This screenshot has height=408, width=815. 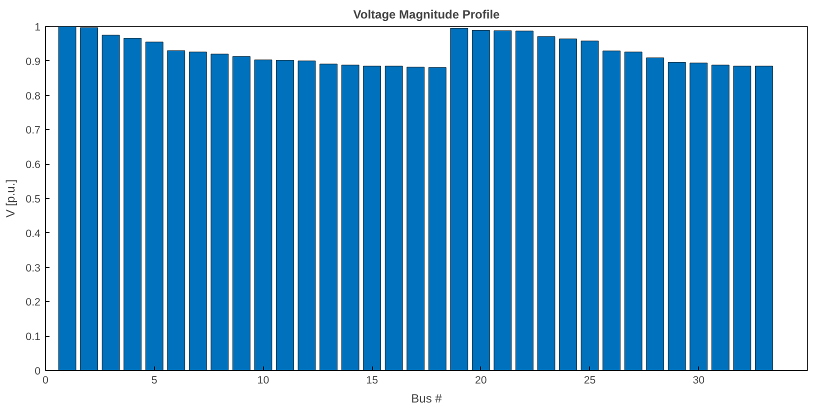 I want to click on x-tick-label: 20, so click(x=481, y=380).